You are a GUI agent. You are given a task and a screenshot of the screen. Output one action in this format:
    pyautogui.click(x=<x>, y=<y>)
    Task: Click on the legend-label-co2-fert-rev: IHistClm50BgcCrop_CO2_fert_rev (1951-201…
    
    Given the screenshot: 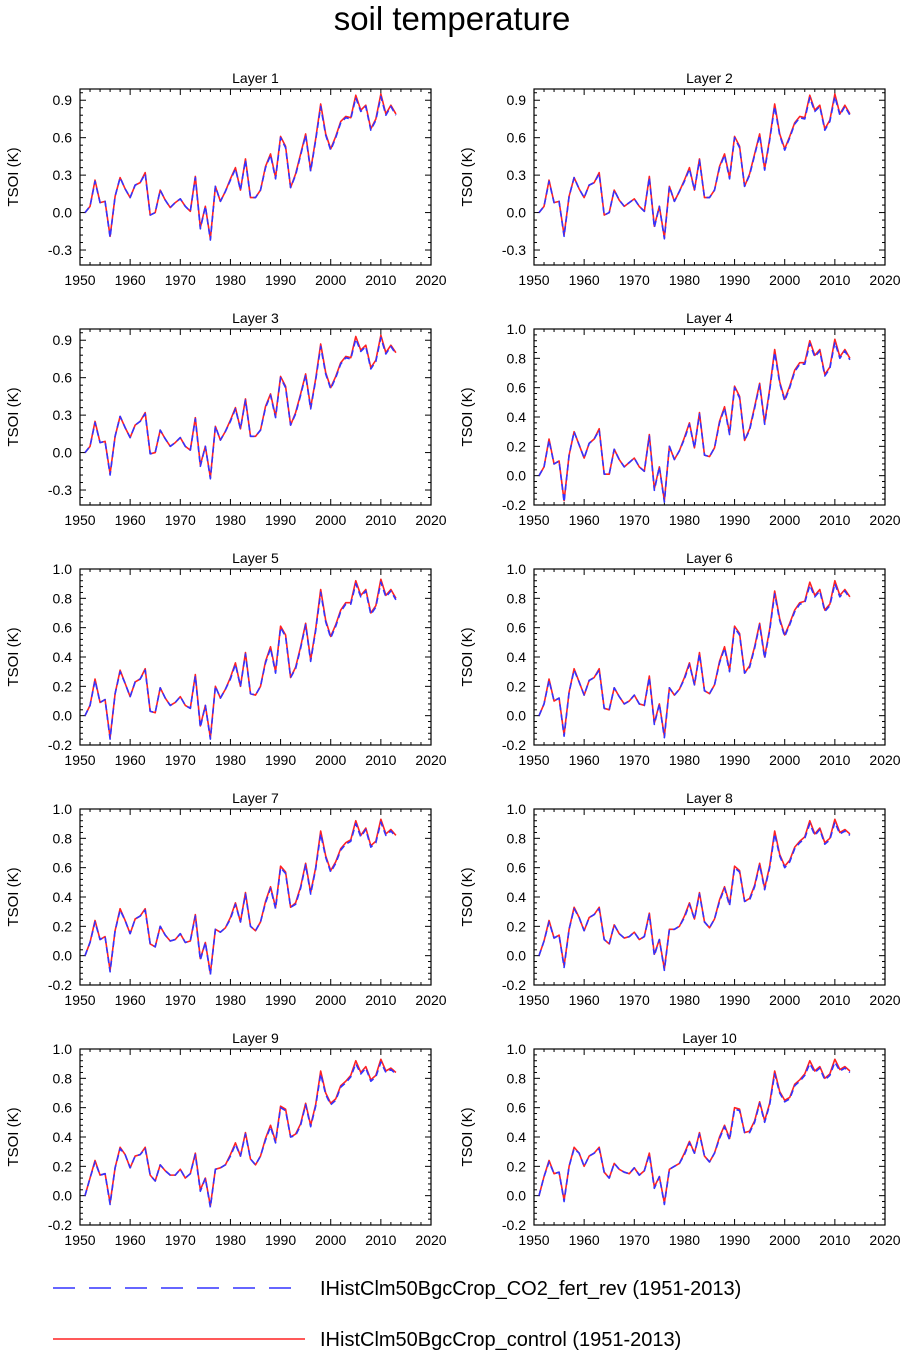 What is the action you would take?
    pyautogui.click(x=530, y=1289)
    